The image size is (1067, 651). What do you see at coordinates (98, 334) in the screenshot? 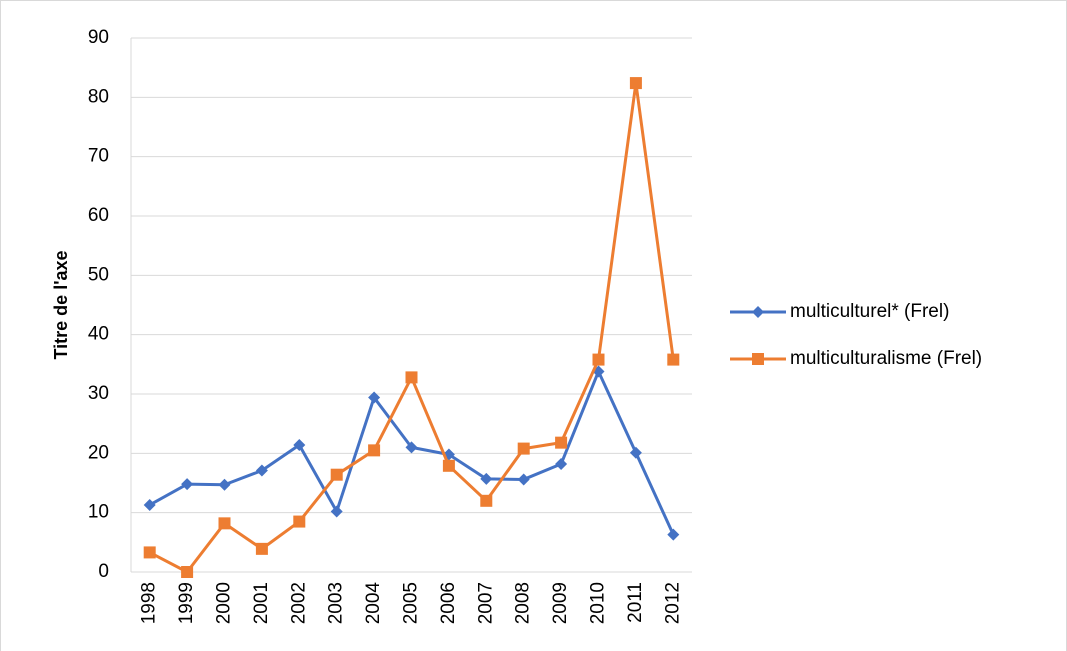
I see `y-tick-label: 40` at bounding box center [98, 334].